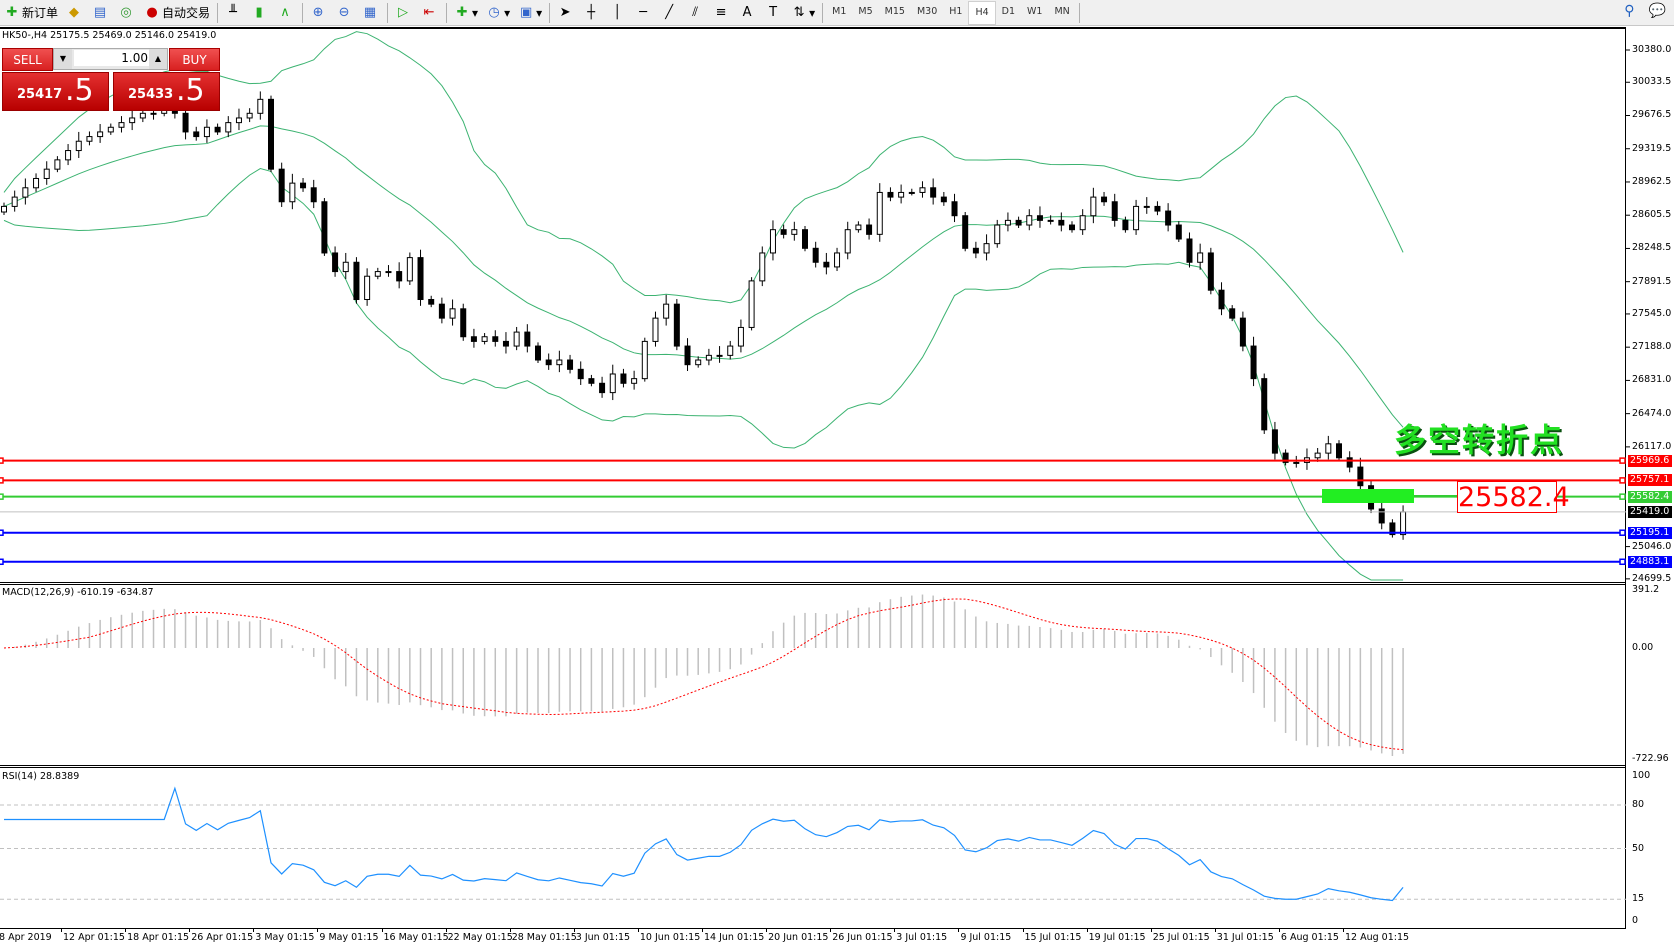 The height and width of the screenshot is (951, 1674). I want to click on date-axis-label: 3 Jun 01:15, so click(603, 937).